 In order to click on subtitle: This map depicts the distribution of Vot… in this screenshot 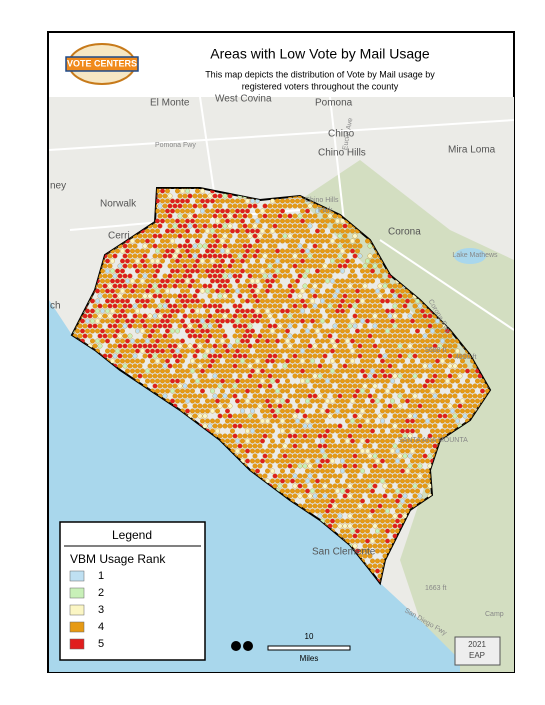, I will do `click(320, 74)`.